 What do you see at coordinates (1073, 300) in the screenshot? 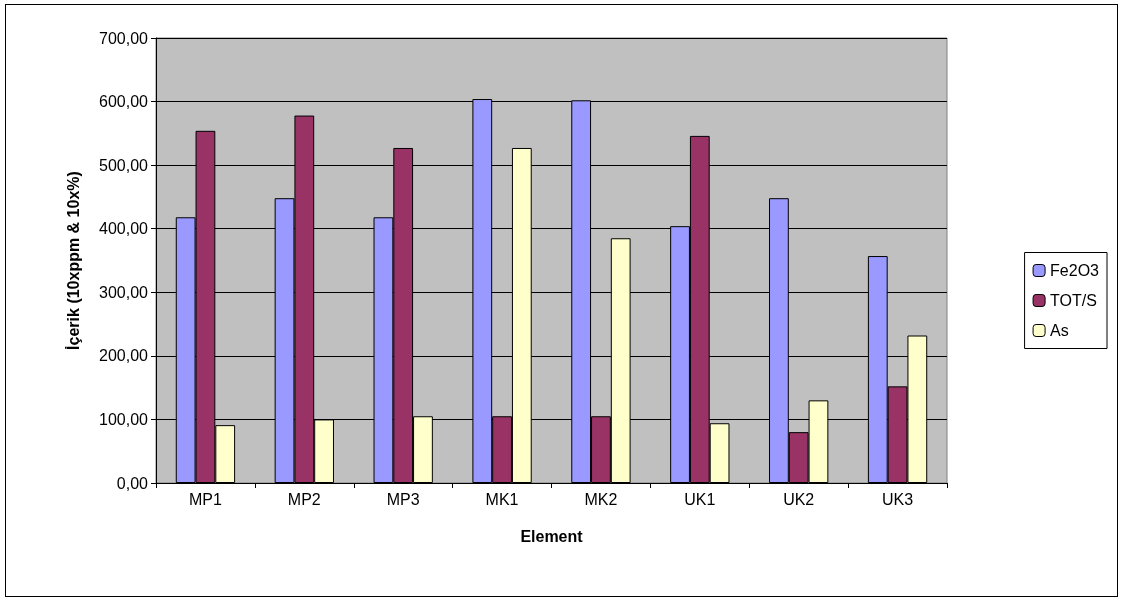
I see `legend-label: TOT/S` at bounding box center [1073, 300].